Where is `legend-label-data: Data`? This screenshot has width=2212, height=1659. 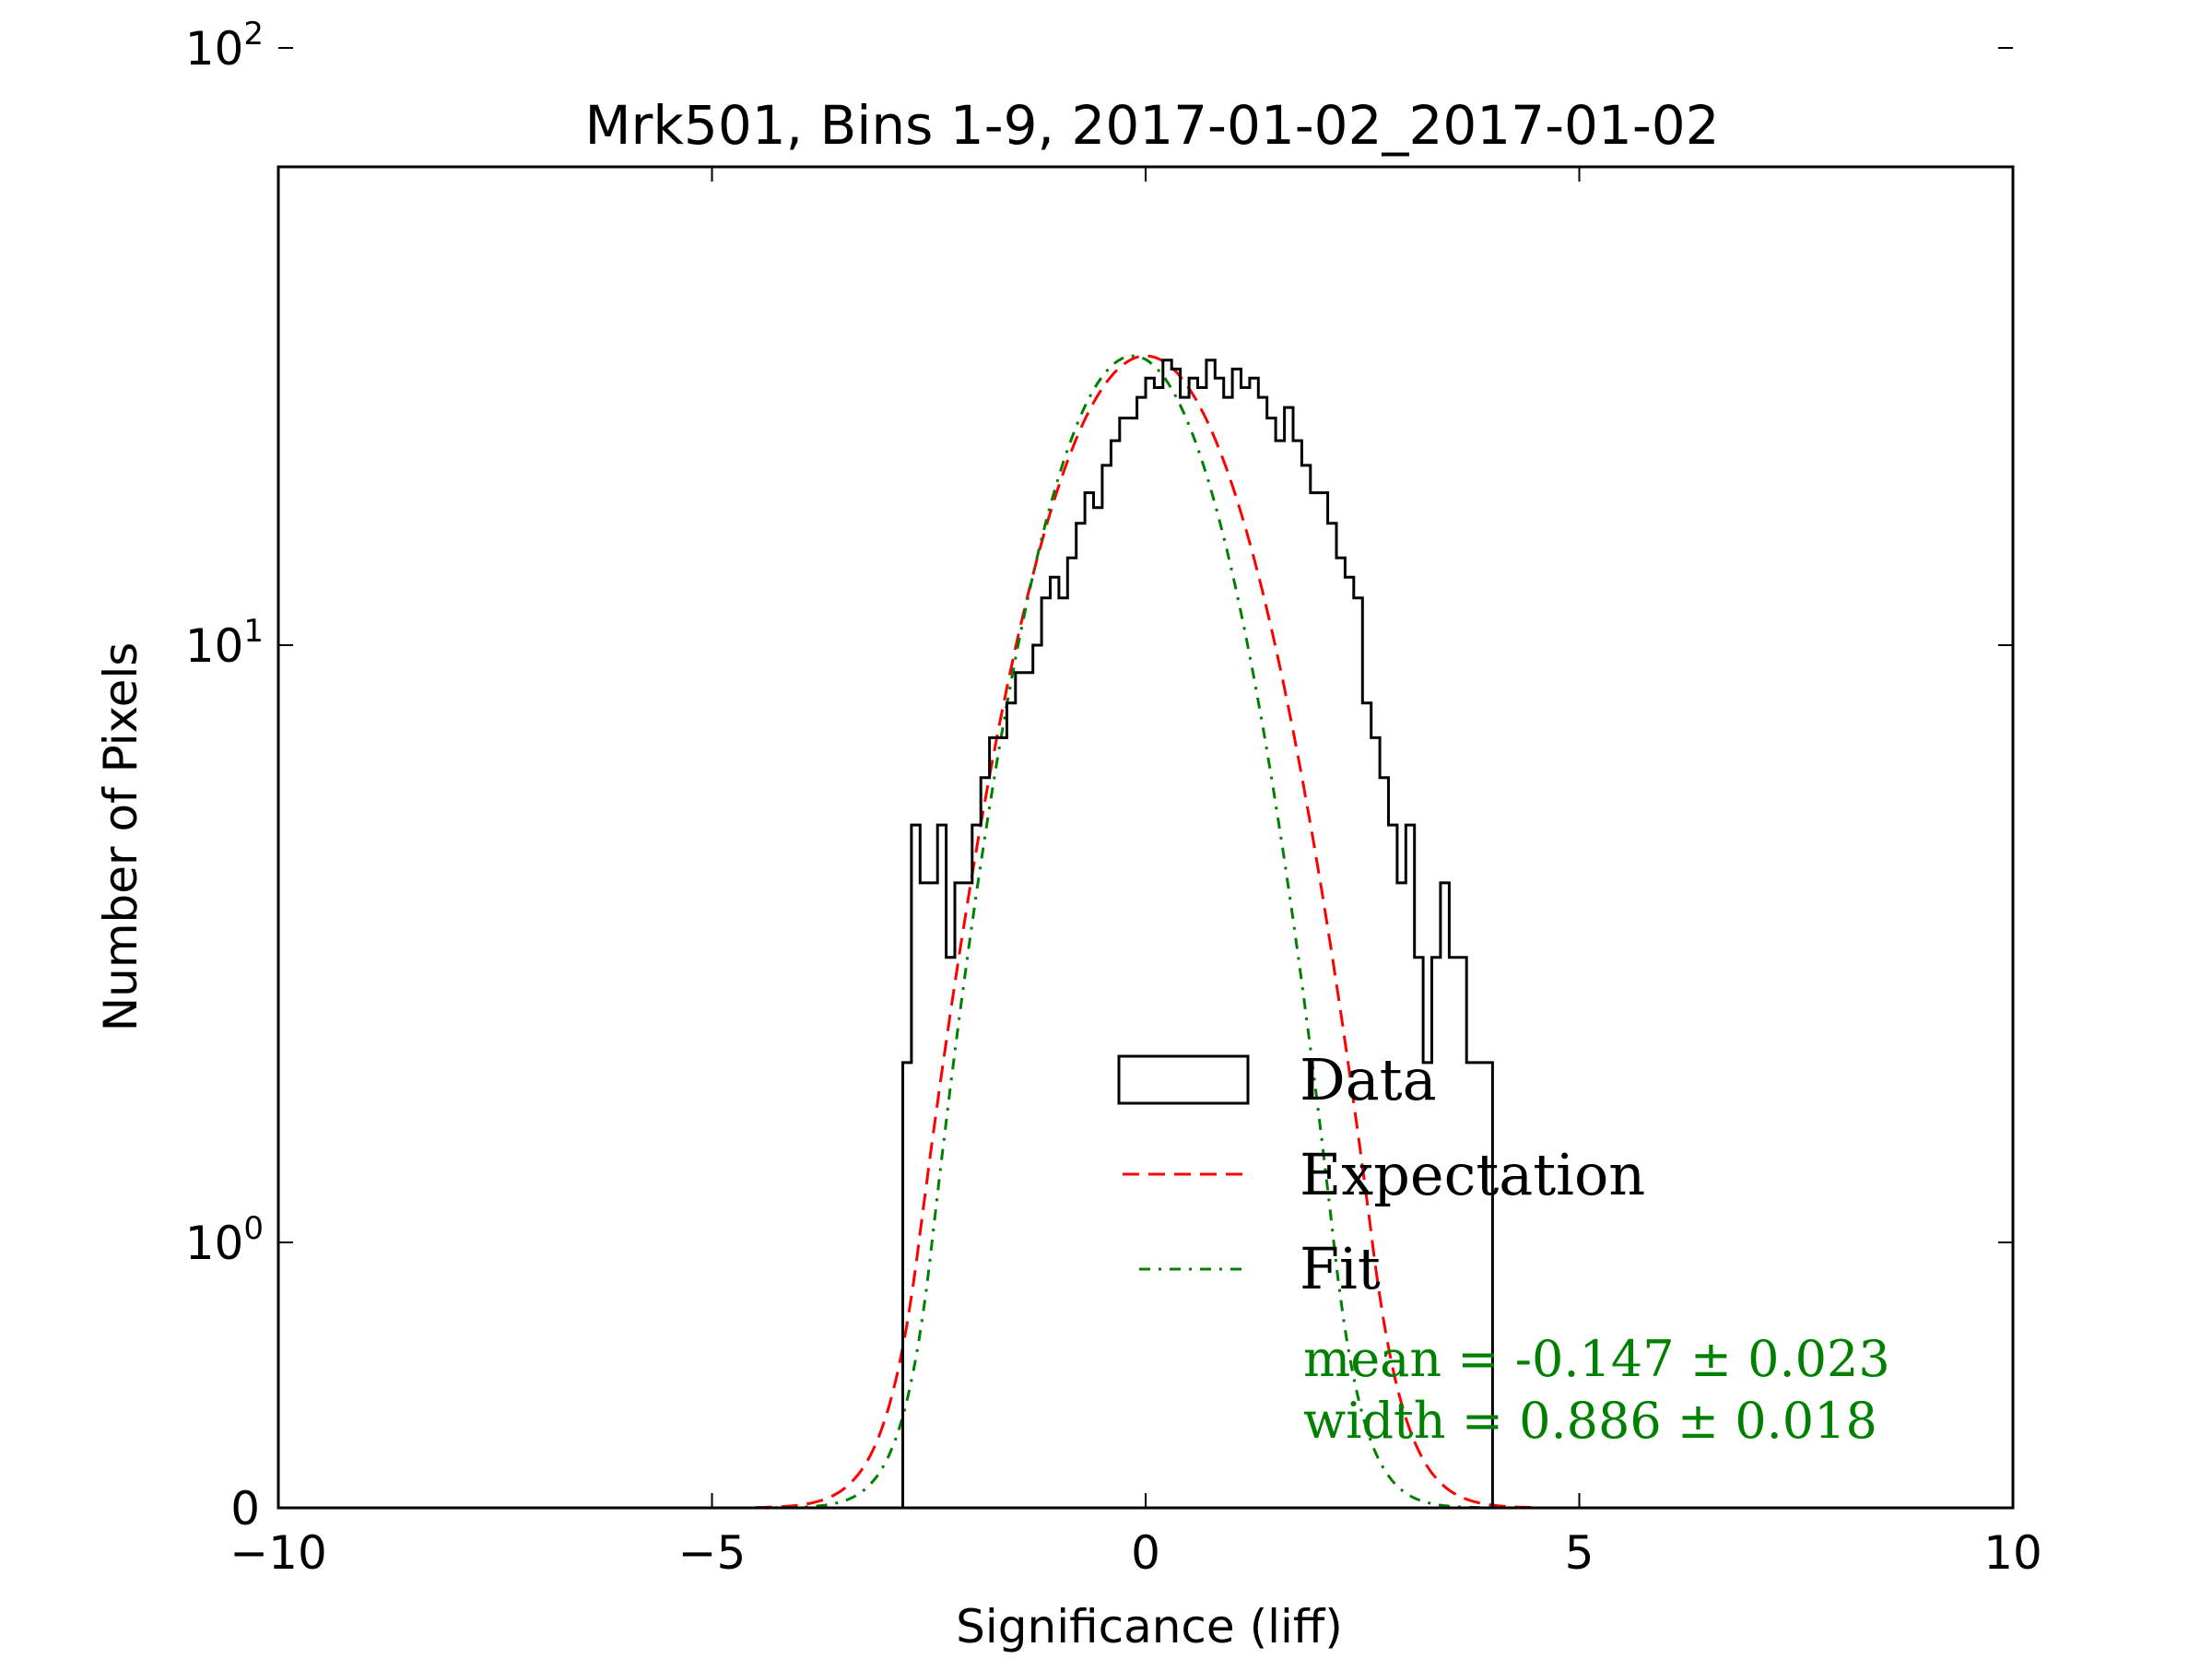
legend-label-data: Data is located at coordinates (1368, 1079).